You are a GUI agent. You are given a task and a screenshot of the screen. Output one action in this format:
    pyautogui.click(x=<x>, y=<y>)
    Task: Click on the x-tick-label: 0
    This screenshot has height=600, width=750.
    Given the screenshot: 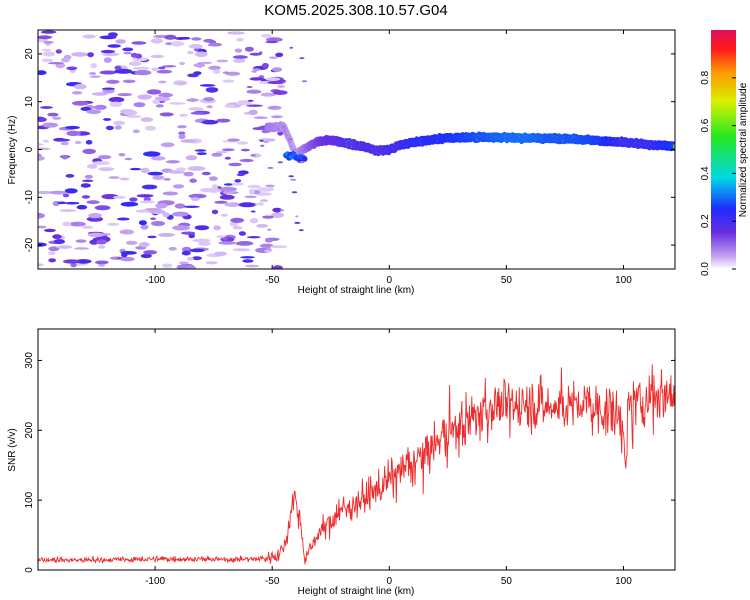 What is the action you would take?
    pyautogui.click(x=390, y=280)
    